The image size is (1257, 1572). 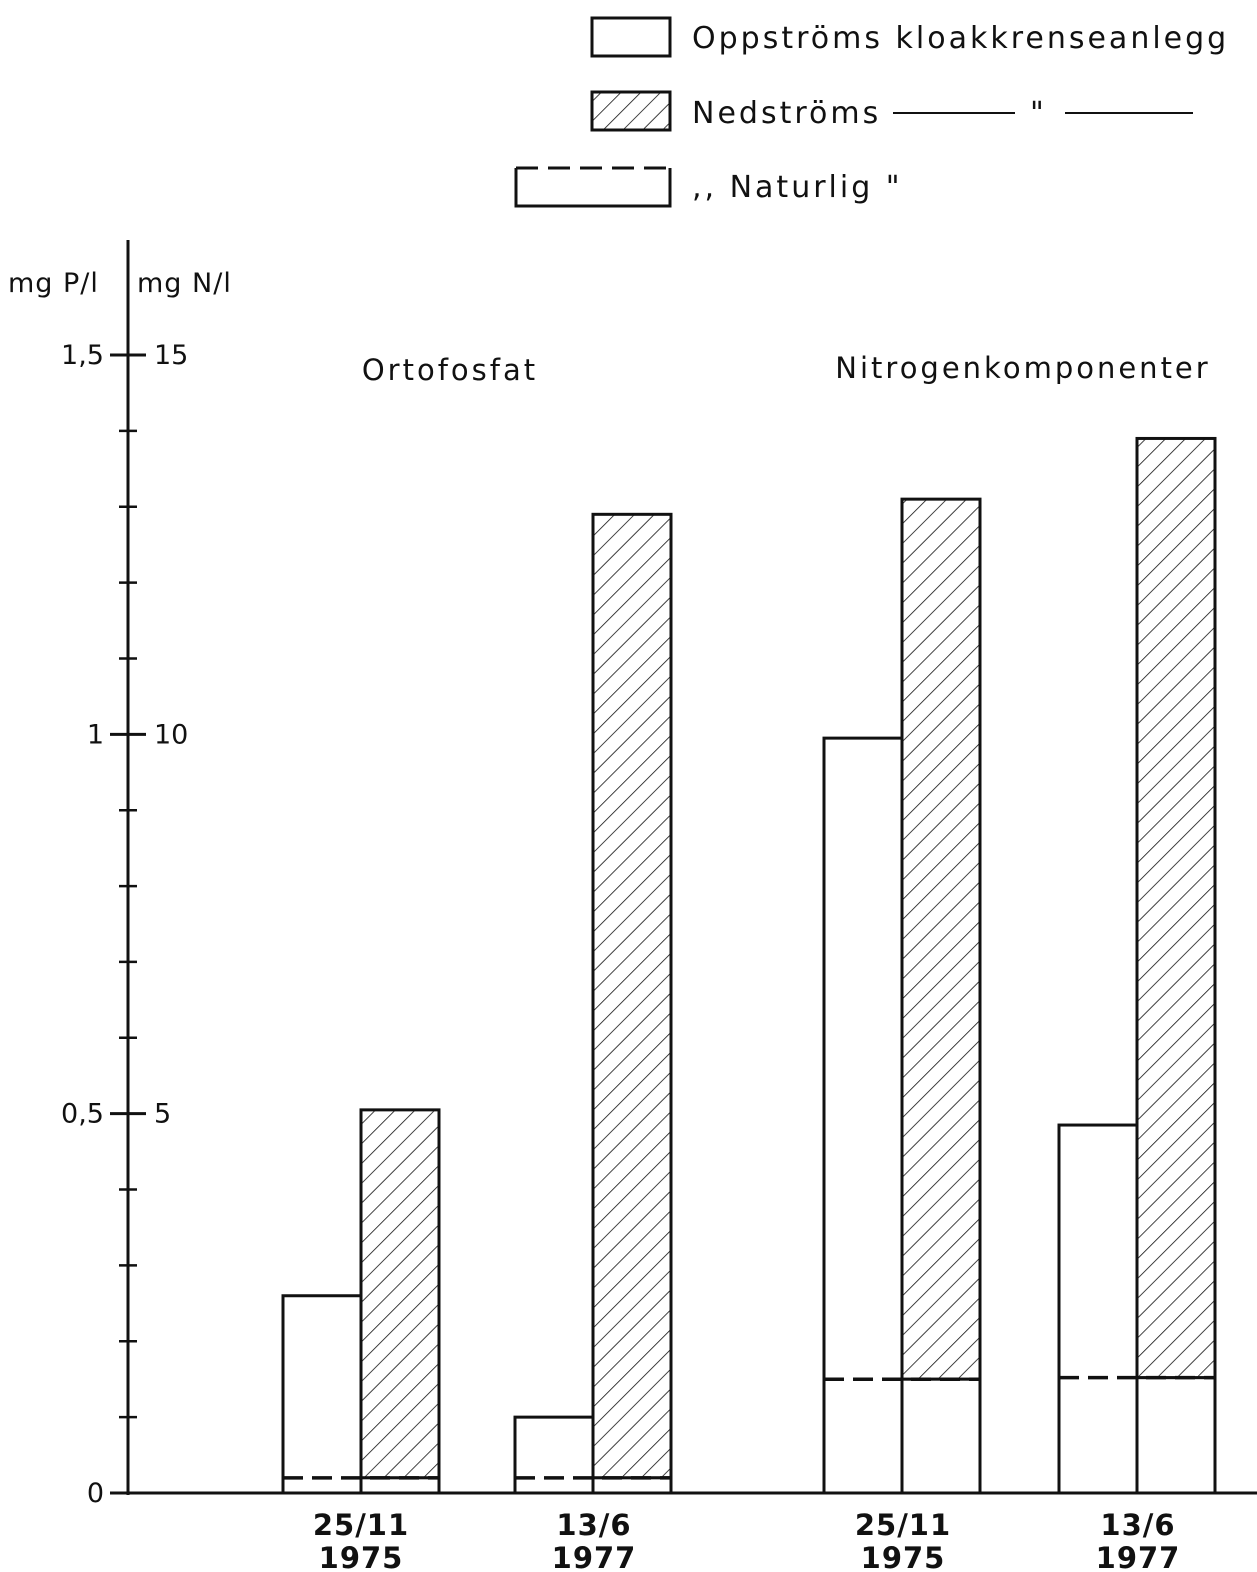 What do you see at coordinates (361, 1556) in the screenshot?
I see `year-label-ortofosfat-1: 1975` at bounding box center [361, 1556].